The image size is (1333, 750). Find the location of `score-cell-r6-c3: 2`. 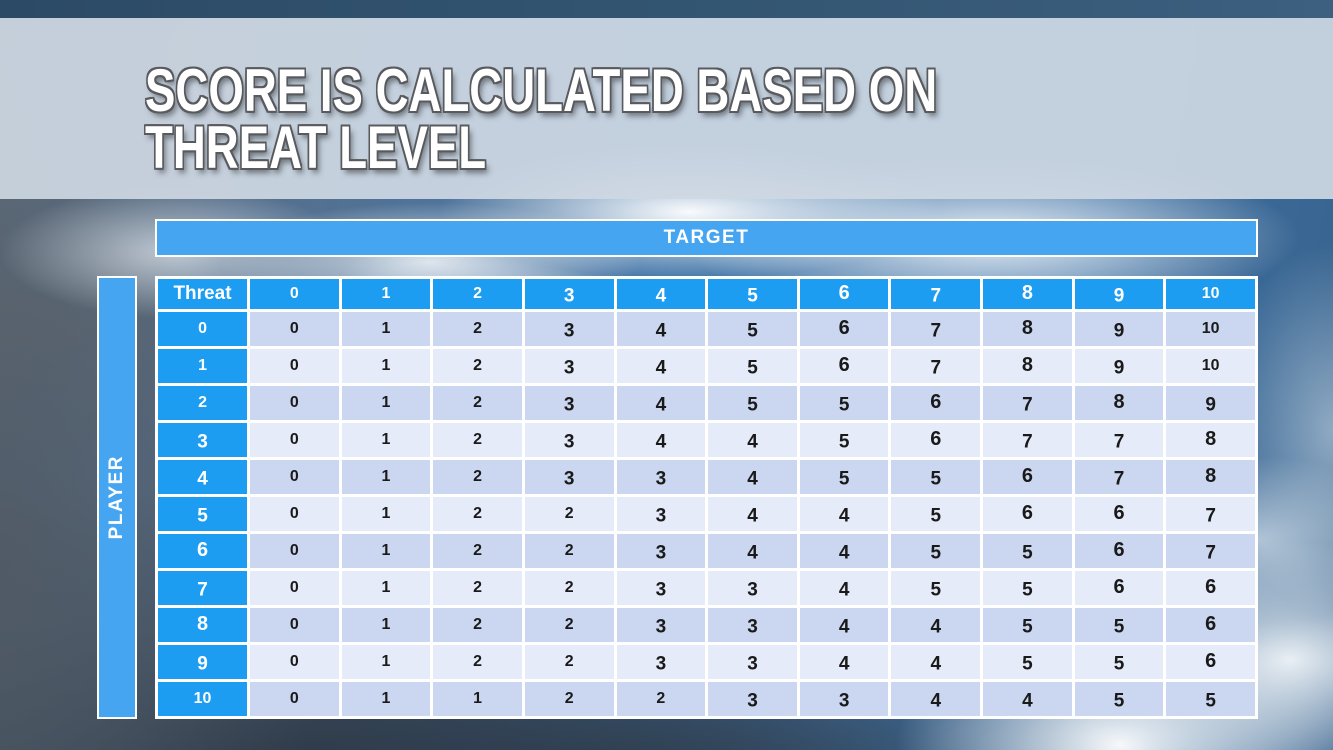

score-cell-r6-c3: 2 is located at coordinates (569, 551).